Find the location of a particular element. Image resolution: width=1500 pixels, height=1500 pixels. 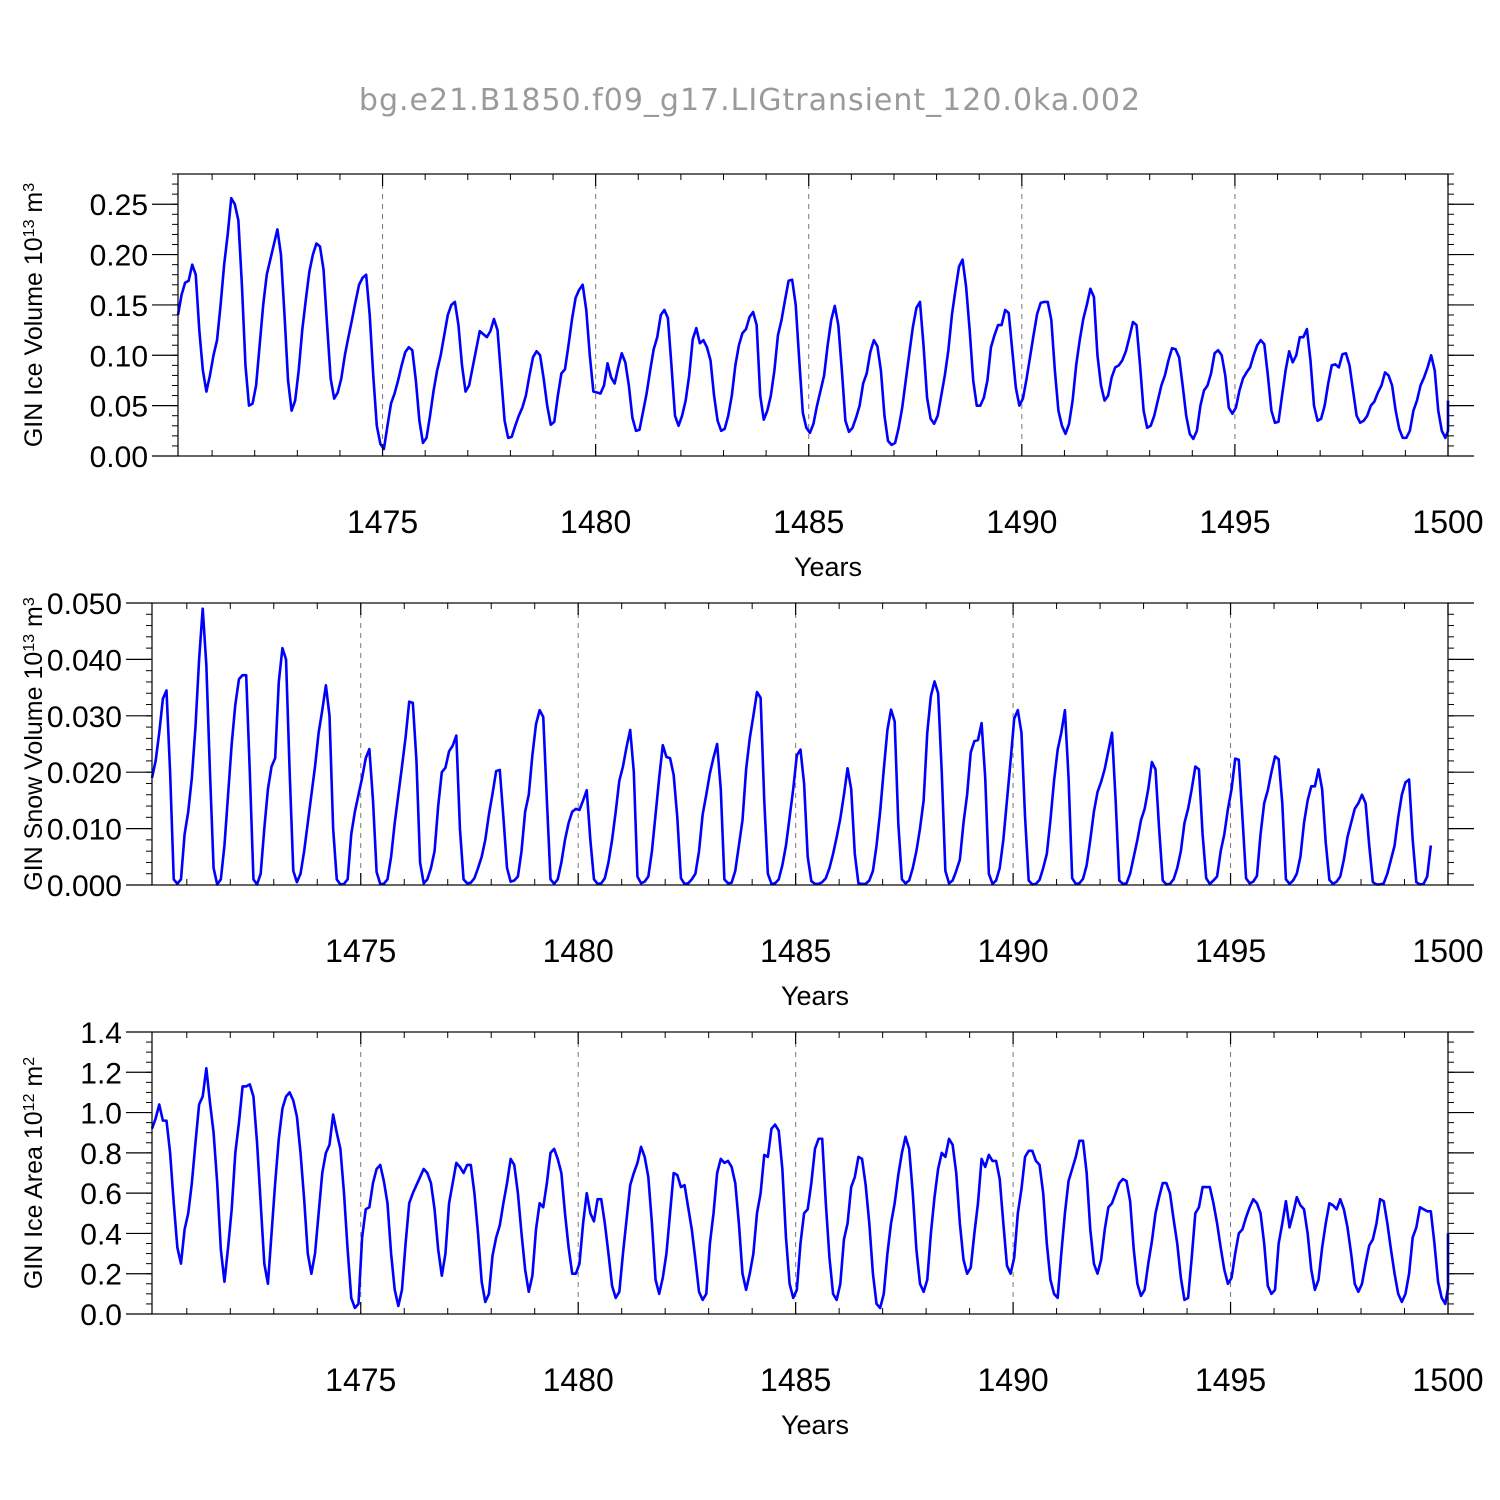

y-tick-label: 0.050 is located at coordinates (84, 604).